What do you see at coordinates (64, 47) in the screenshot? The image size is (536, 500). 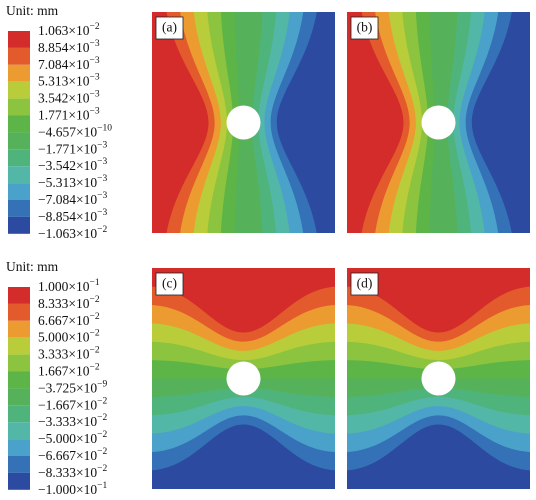 I see `label-base: 8.854×10` at bounding box center [64, 47].